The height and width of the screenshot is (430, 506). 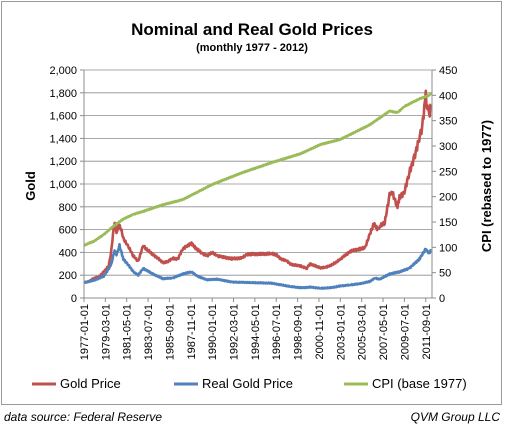 What do you see at coordinates (63, 94) in the screenshot?
I see `left-tick-label: 1,800` at bounding box center [63, 94].